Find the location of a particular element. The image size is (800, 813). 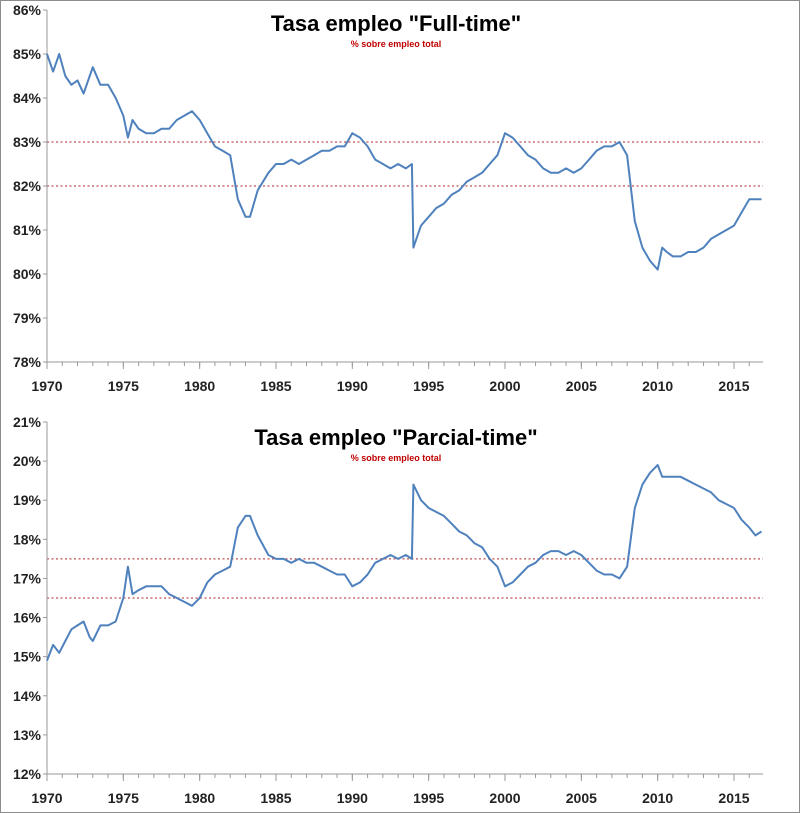

chart-1-y-tick-label: 83% is located at coordinates (27, 142).